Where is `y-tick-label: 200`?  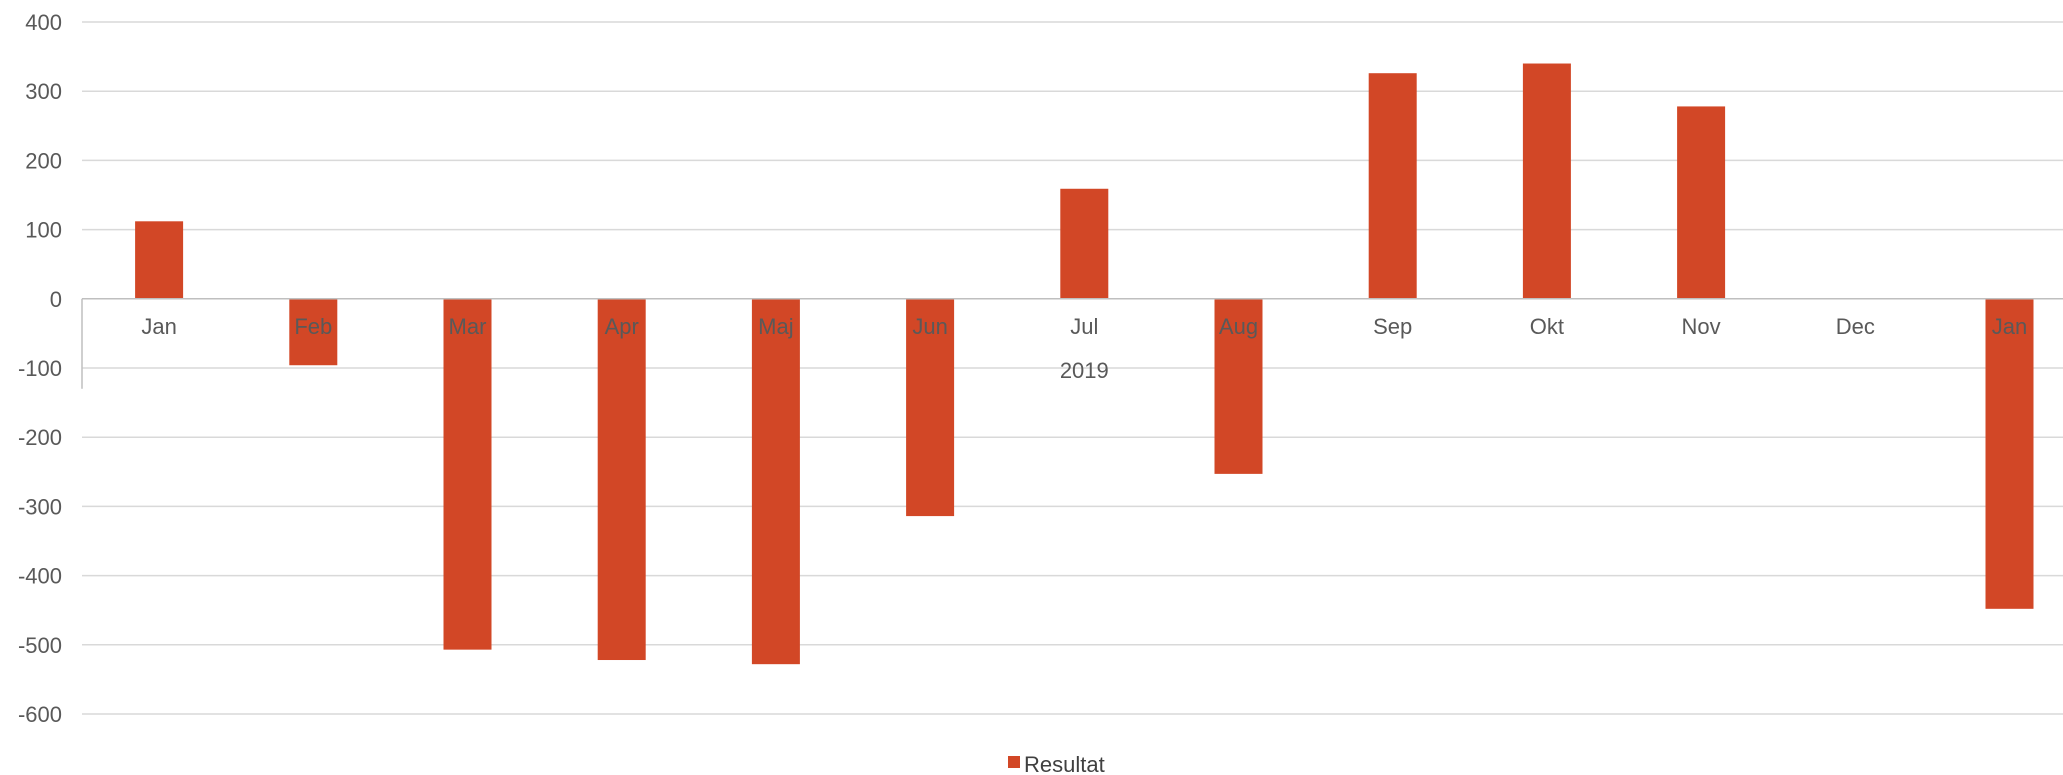
y-tick-label: 200 is located at coordinates (43, 160).